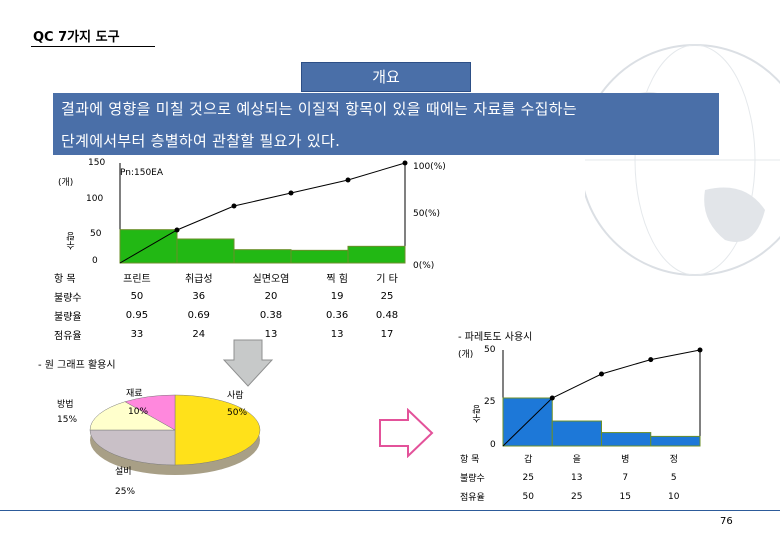  What do you see at coordinates (76, 37) in the screenshot?
I see `page-title: QC 7가지 도구` at bounding box center [76, 37].